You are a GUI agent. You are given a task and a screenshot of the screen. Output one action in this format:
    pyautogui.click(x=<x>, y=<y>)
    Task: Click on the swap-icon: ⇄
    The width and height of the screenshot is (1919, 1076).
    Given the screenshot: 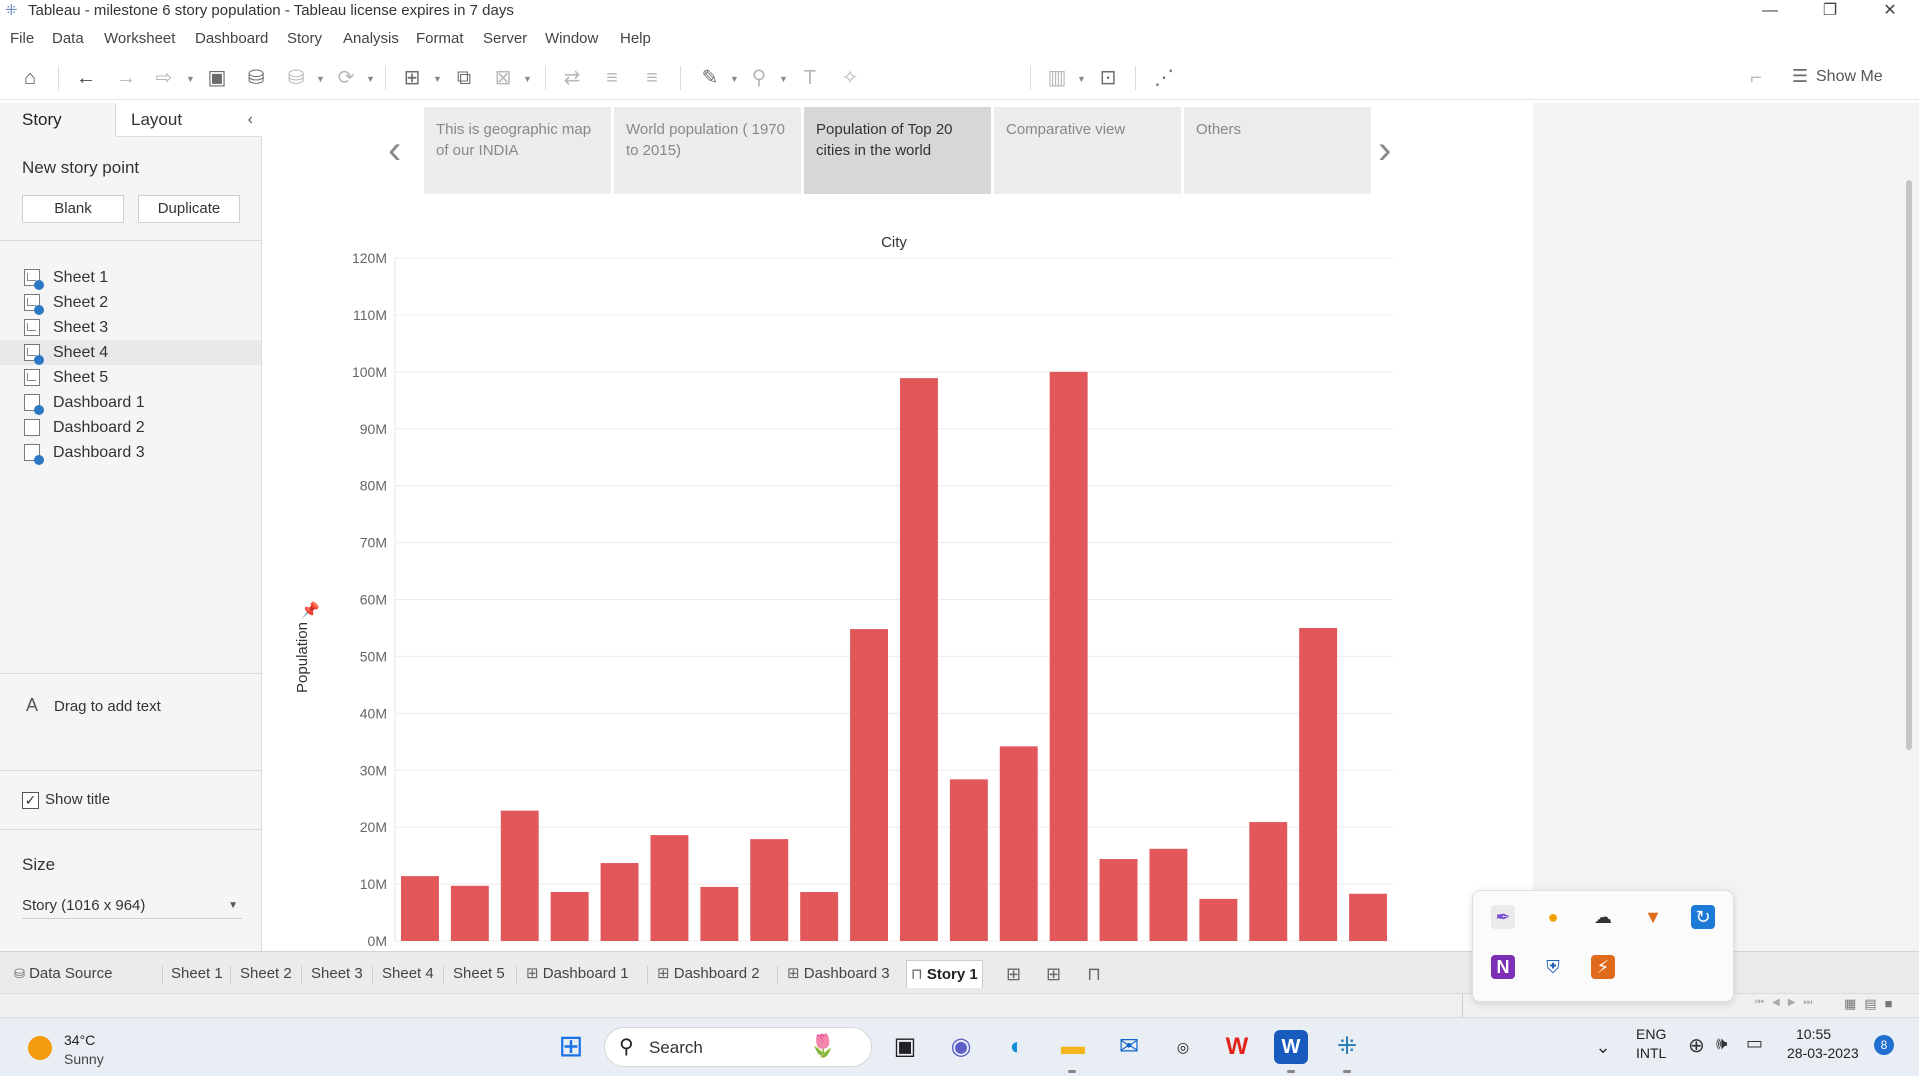 What is the action you would take?
    pyautogui.click(x=572, y=78)
    